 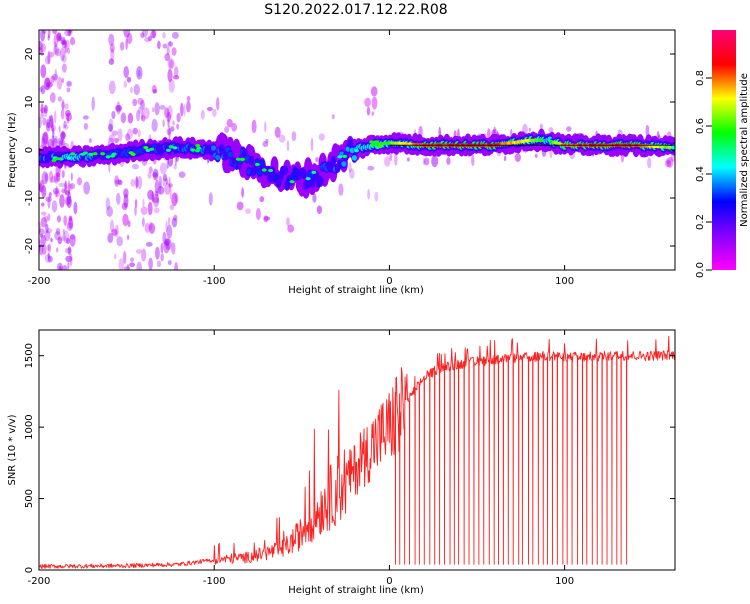 I want to click on snr-ylabel: SNR (10 * v/v), so click(x=12, y=449).